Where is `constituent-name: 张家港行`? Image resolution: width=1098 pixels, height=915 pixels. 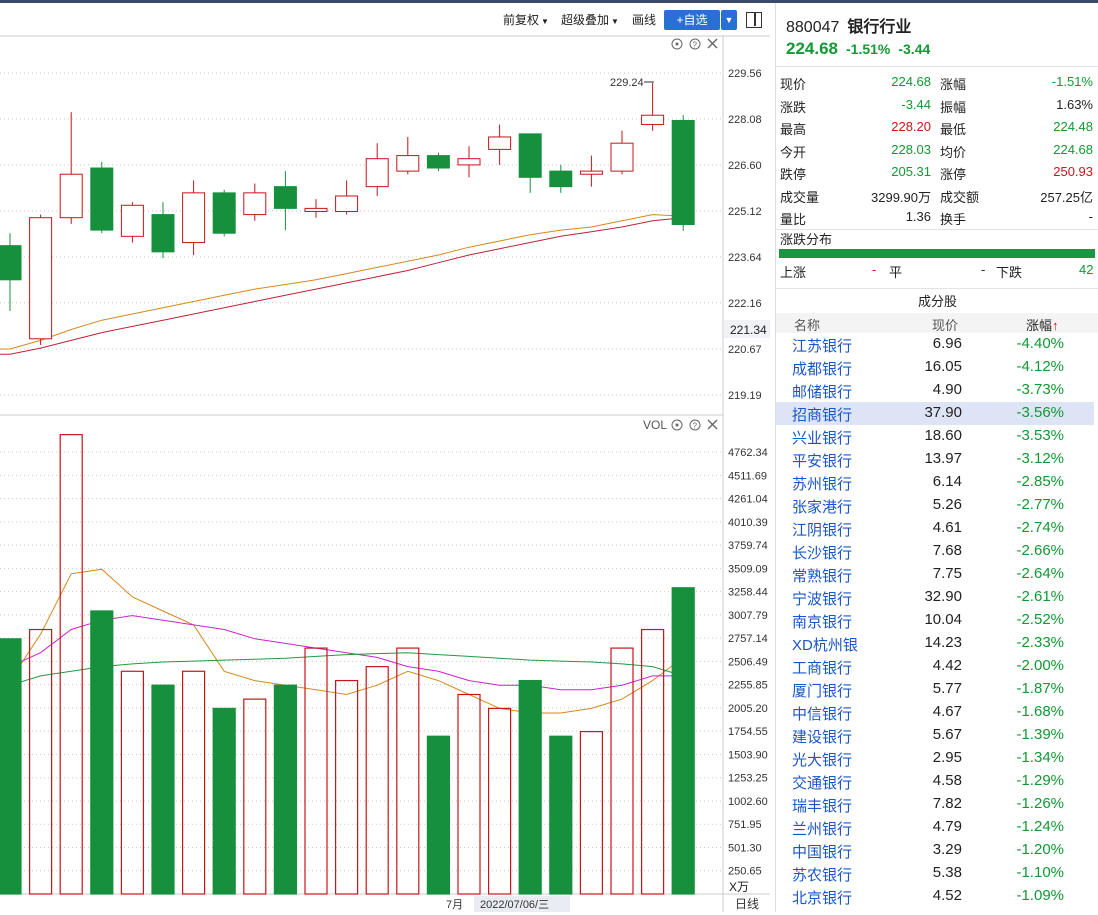
constituent-name: 张家港行 is located at coordinates (822, 507).